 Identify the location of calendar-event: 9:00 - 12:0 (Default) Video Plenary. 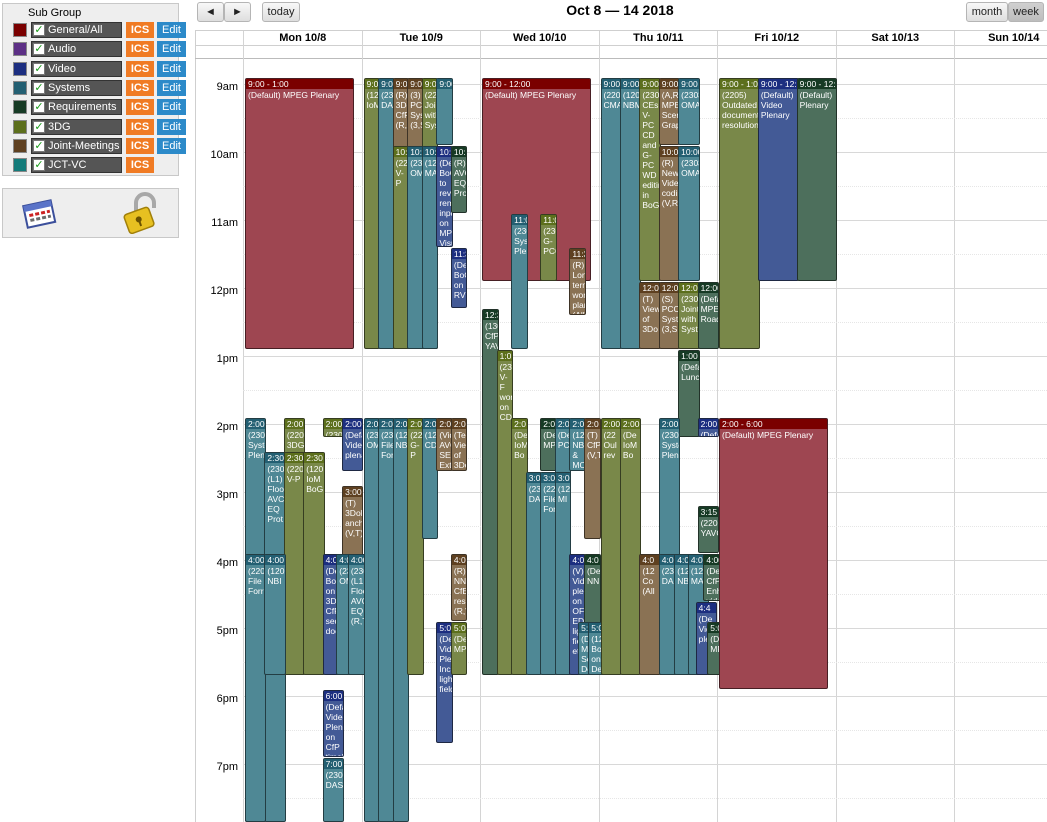
(778, 179).